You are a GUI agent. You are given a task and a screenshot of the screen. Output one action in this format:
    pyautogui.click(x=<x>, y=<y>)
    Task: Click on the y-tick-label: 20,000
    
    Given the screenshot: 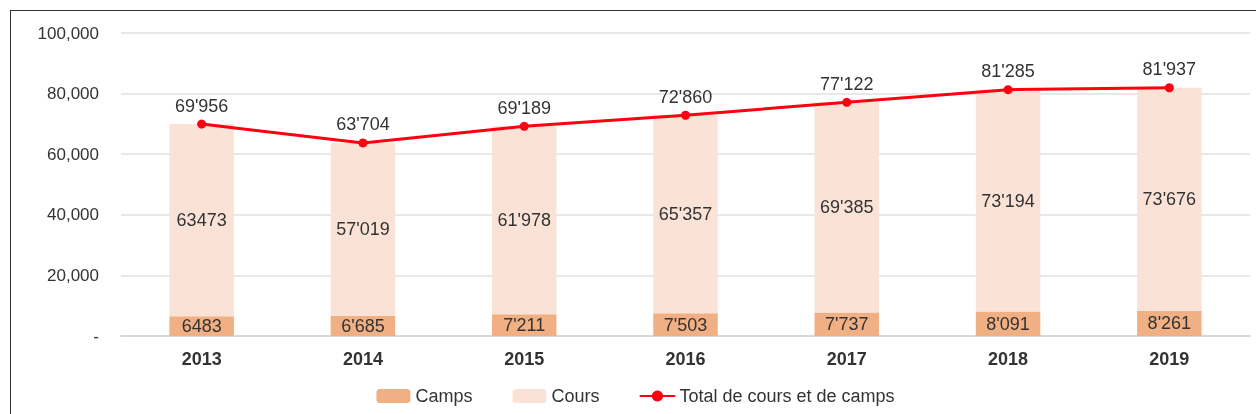 What is the action you would take?
    pyautogui.click(x=73, y=275)
    